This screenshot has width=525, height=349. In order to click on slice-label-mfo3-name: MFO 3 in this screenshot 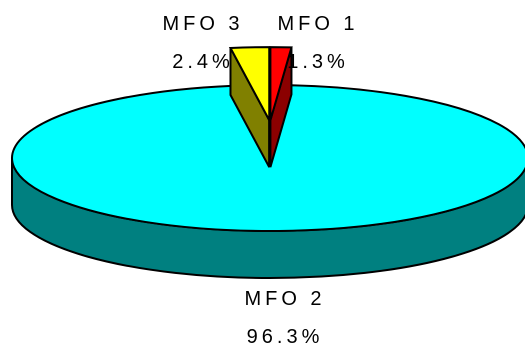, I will do `click(202, 24)`.